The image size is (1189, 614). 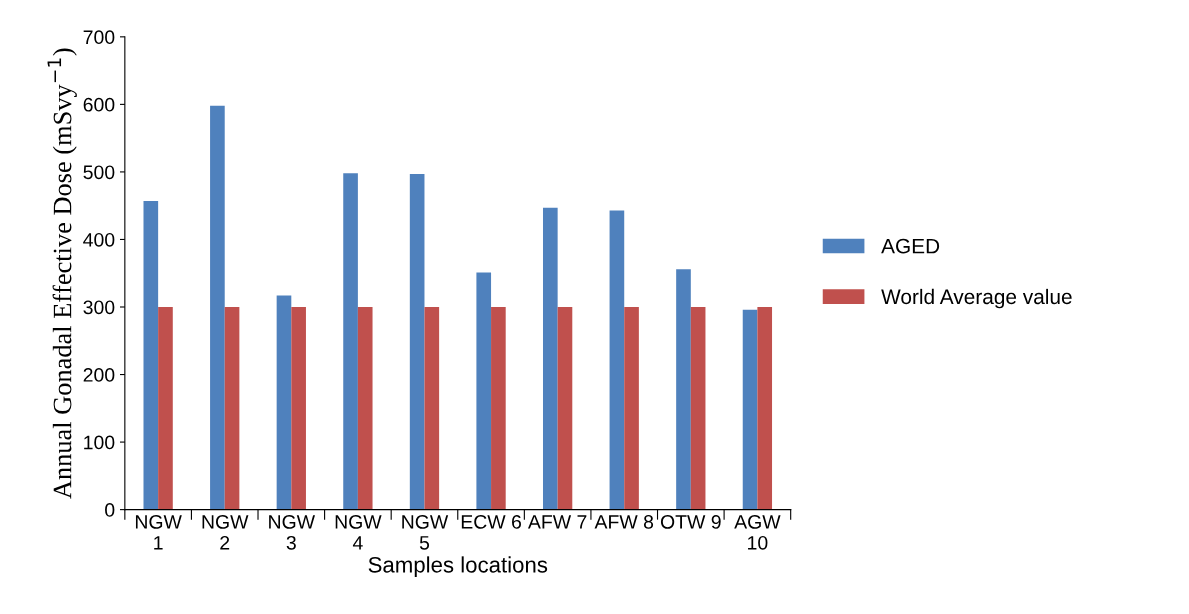 What do you see at coordinates (99, 37) in the screenshot?
I see `y-tick-label: 700` at bounding box center [99, 37].